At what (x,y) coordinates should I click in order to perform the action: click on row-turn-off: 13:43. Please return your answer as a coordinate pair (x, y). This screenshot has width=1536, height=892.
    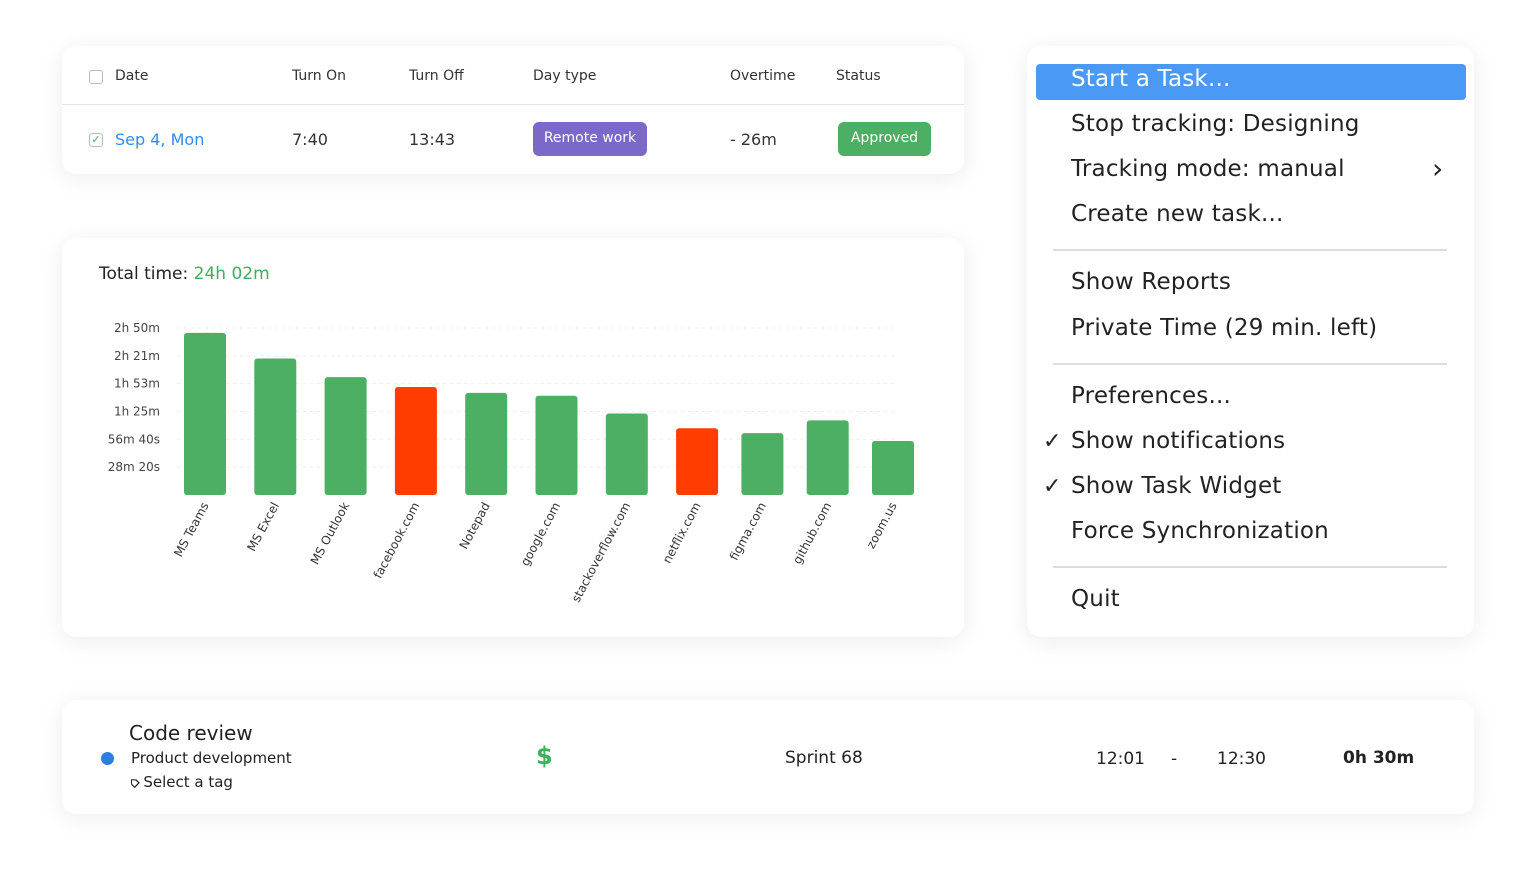
    Looking at the image, I should click on (432, 139).